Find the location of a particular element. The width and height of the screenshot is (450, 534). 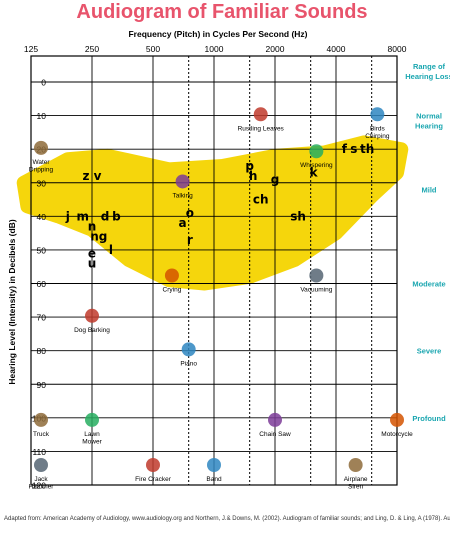

x-tick-label: 2000 is located at coordinates (275, 49).